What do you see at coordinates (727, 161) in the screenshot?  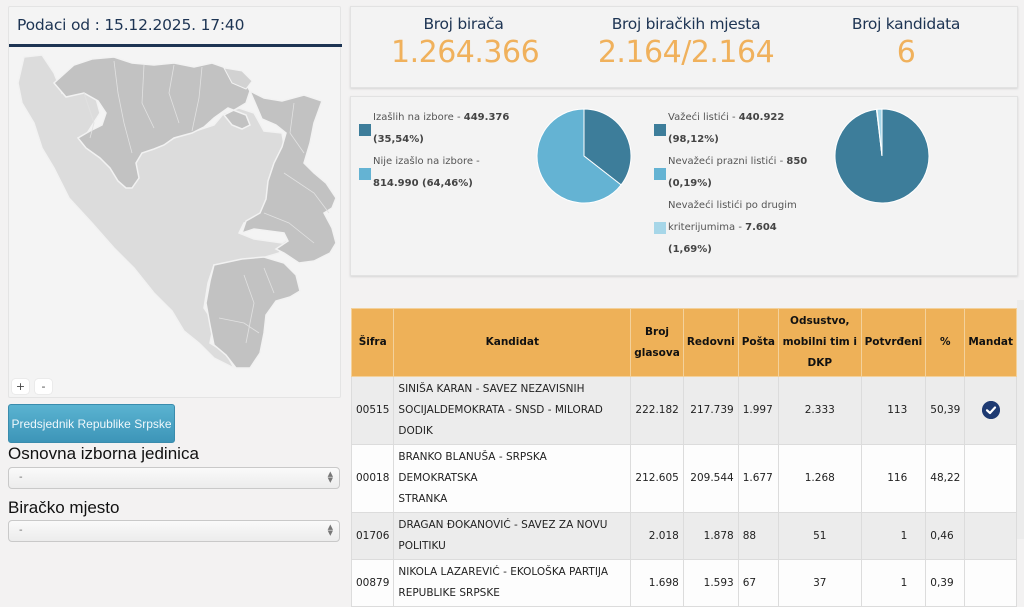 I see `legend-label: Nevažeći prazni listići -` at bounding box center [727, 161].